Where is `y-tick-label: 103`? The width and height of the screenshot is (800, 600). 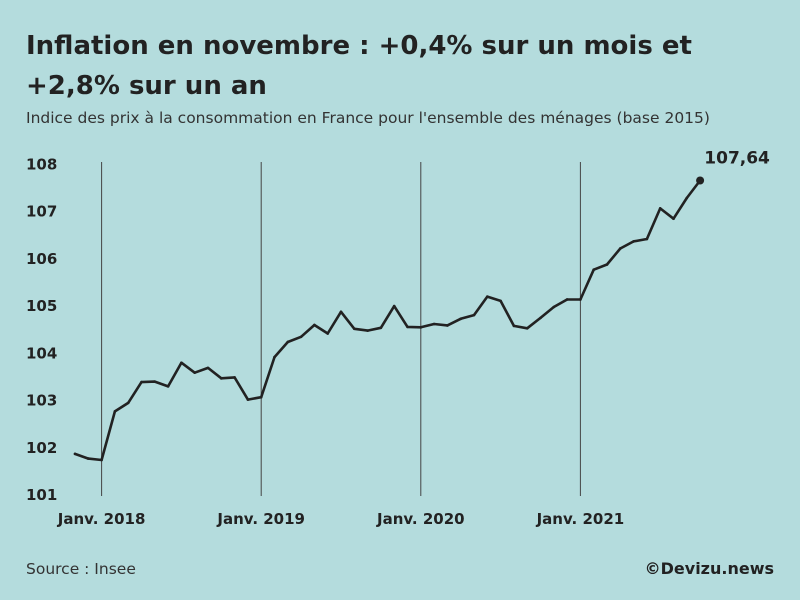 y-tick-label: 103 is located at coordinates (41, 401).